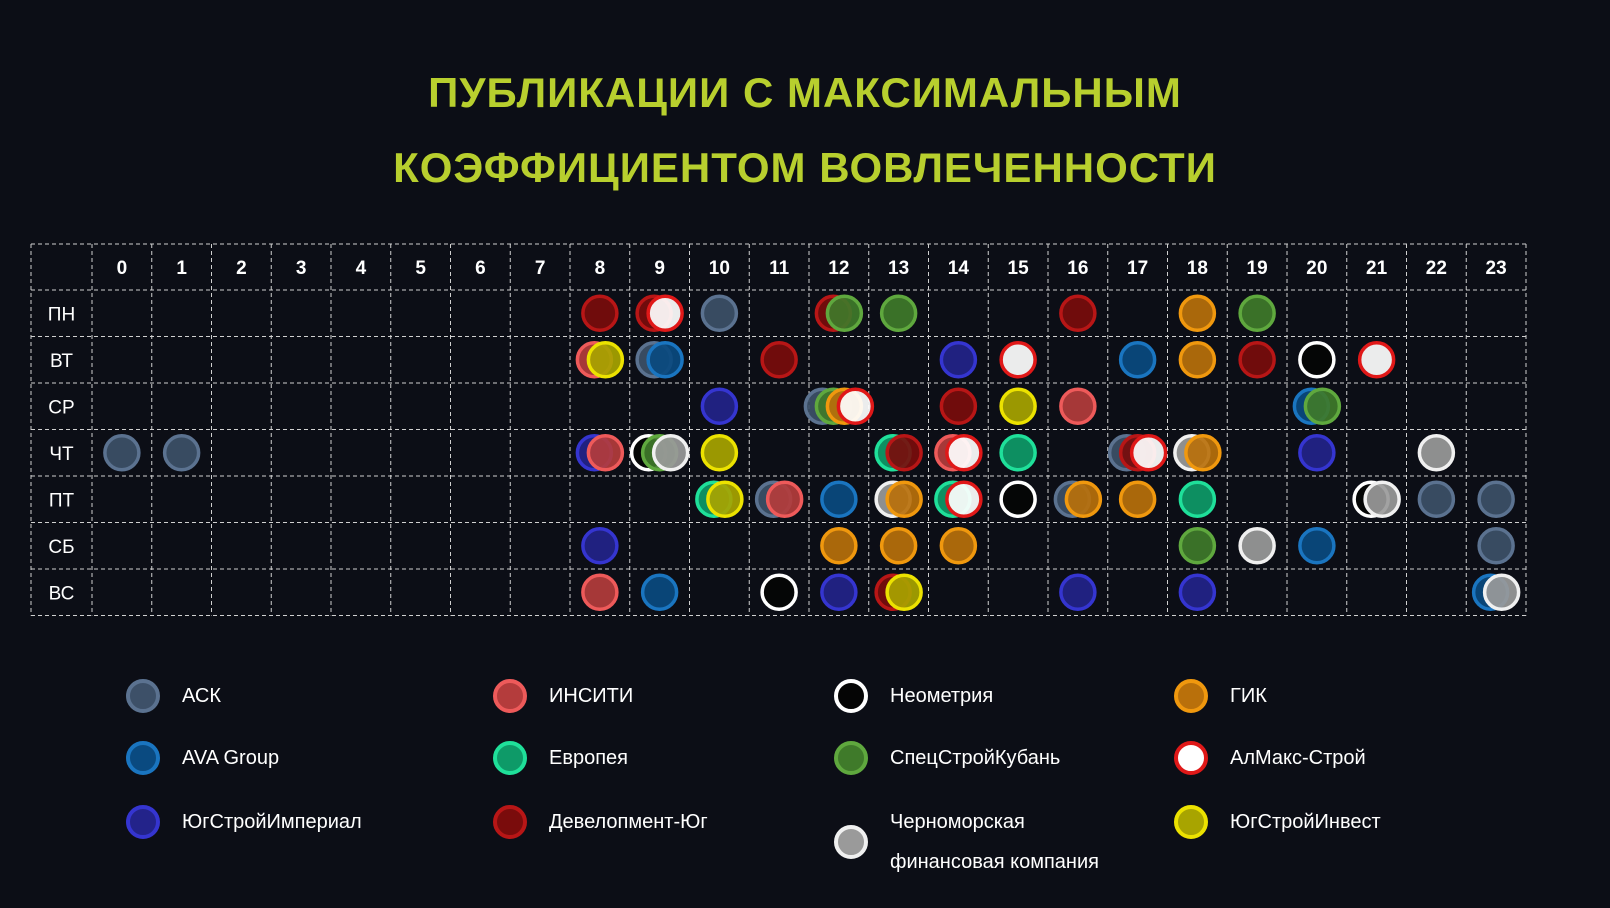 The height and width of the screenshot is (908, 1610). What do you see at coordinates (1137, 268) in the screenshot?
I see `hour-tick-label: 17` at bounding box center [1137, 268].